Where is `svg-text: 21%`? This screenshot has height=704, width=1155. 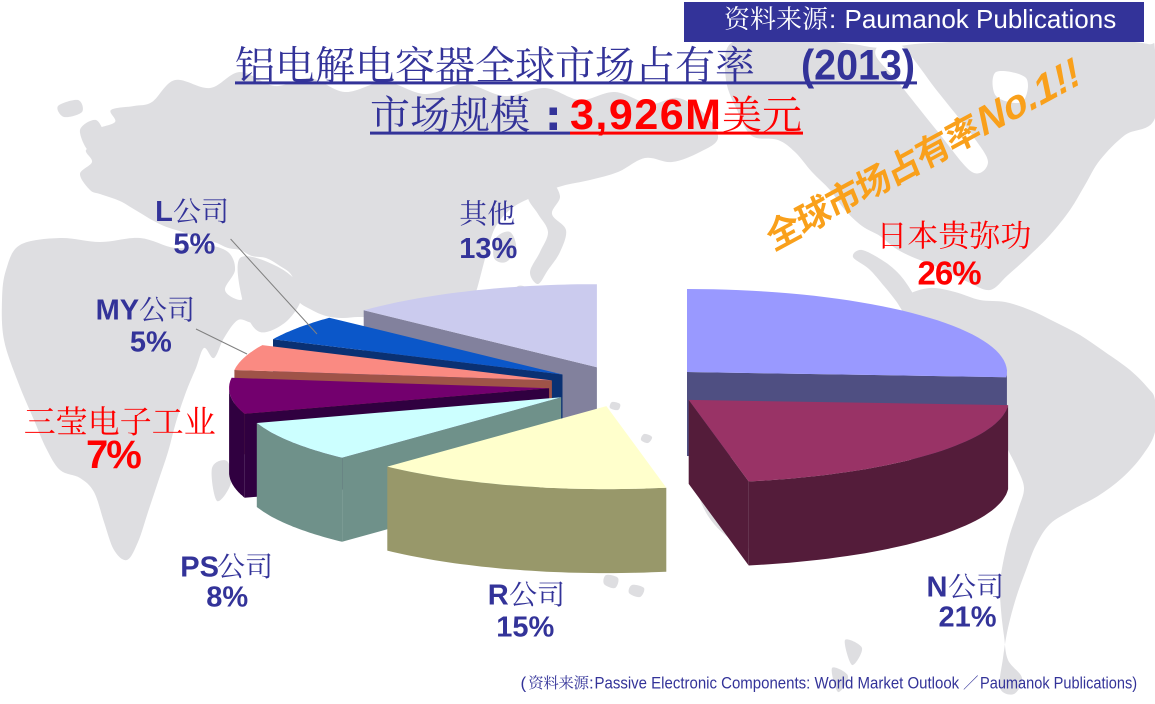
svg-text: 21% is located at coordinates (968, 618).